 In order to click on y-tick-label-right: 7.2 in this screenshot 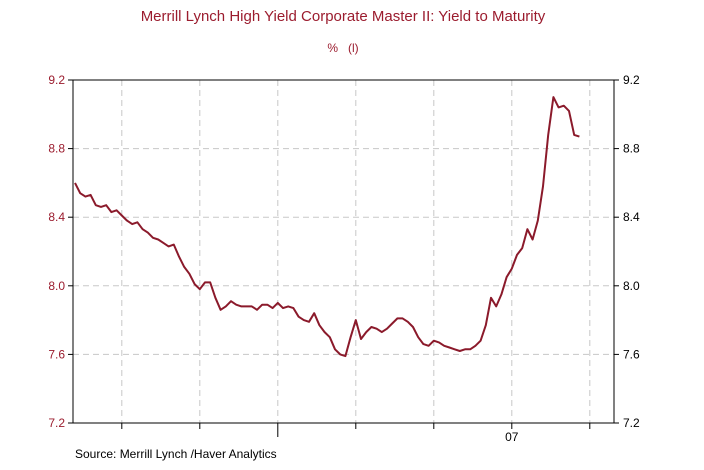, I will do `click(631, 423)`.